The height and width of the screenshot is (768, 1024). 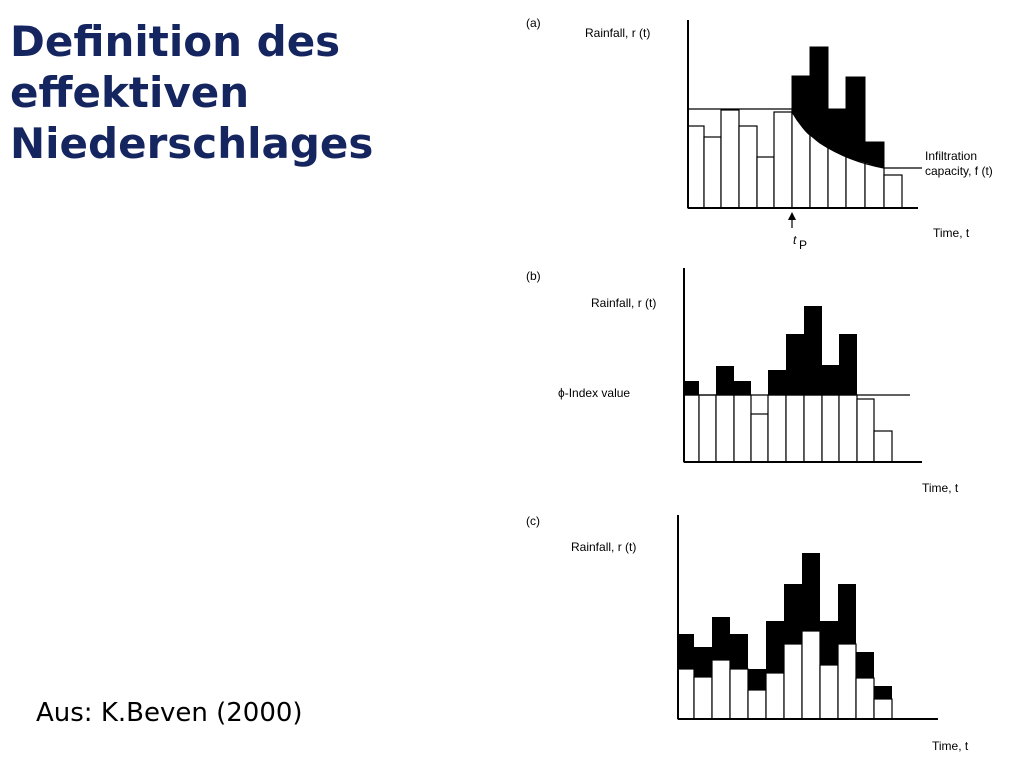 I want to click on panel-c-excess, so click(x=785, y=626).